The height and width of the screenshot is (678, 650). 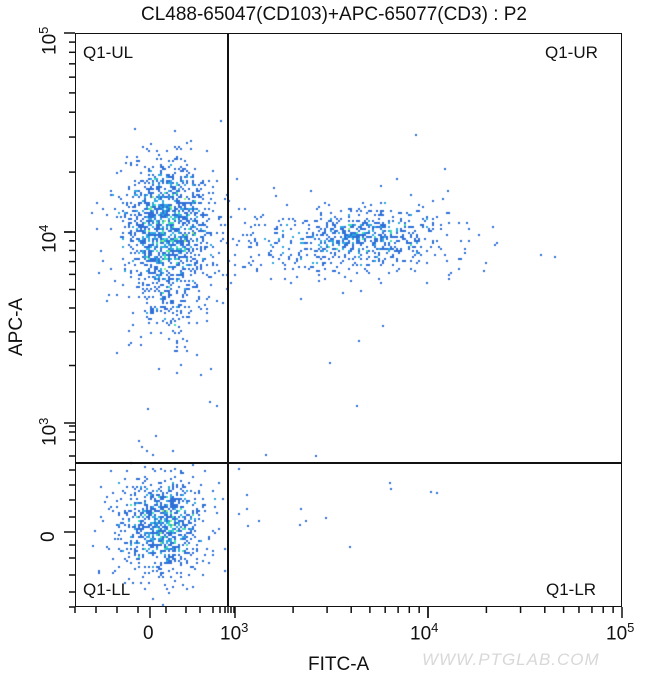 What do you see at coordinates (424, 632) in the screenshot?
I see `x-tick-1e4: 10⁴` at bounding box center [424, 632].